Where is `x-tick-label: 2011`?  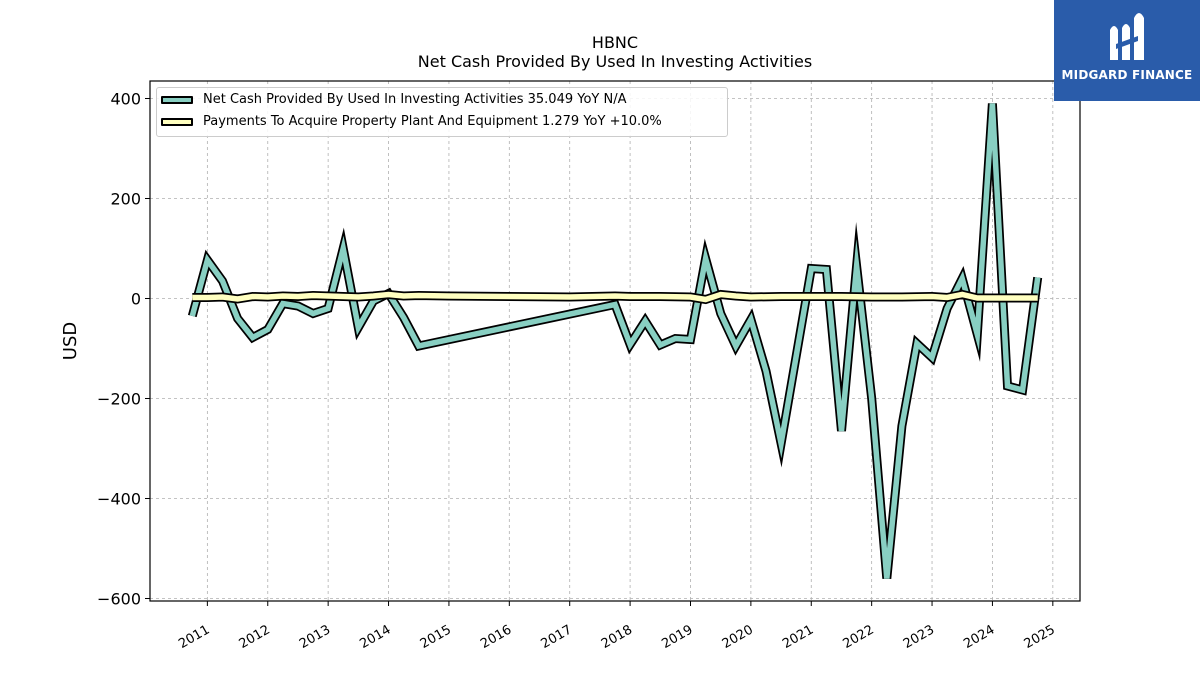 x-tick-label: 2011 is located at coordinates (194, 637).